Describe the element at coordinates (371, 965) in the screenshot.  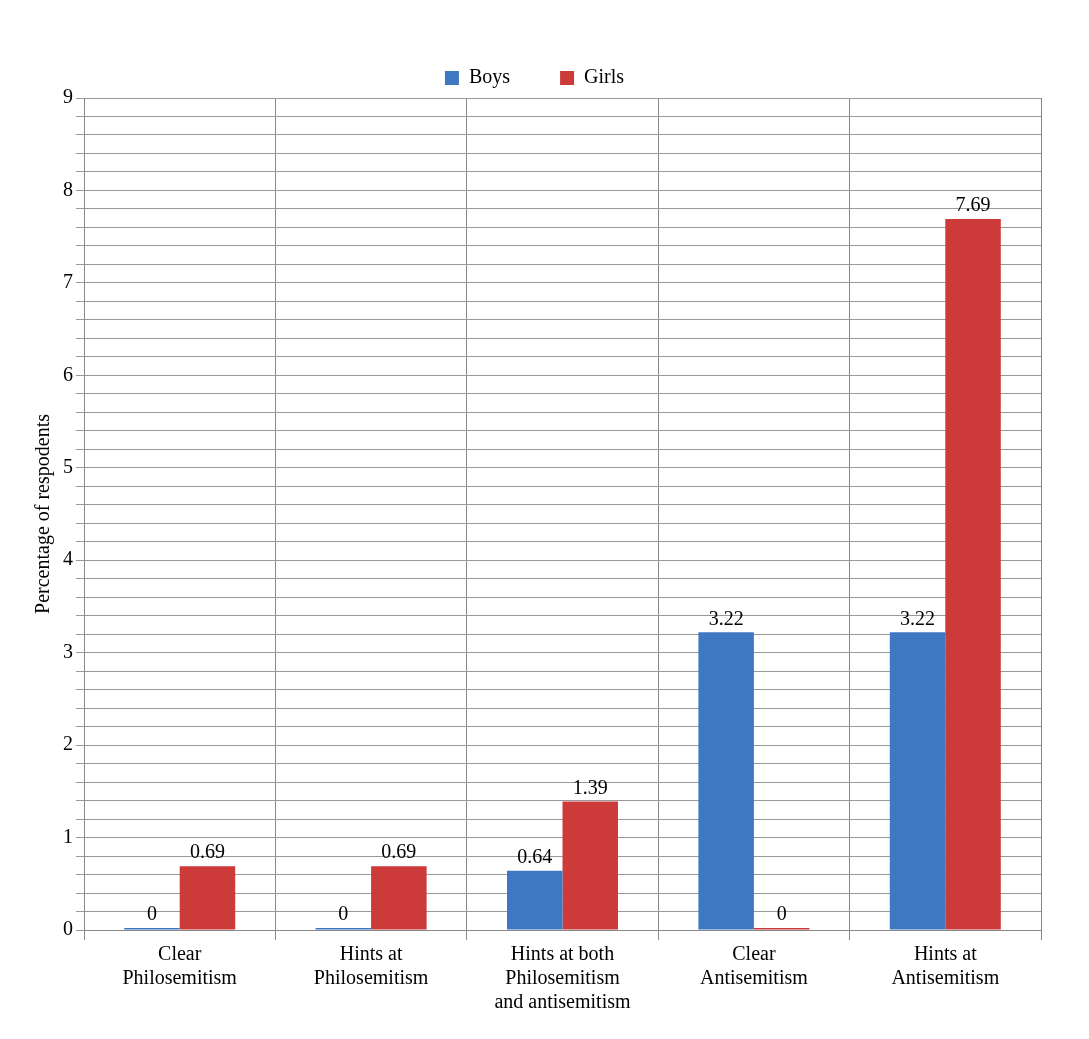
I see `x-tick-label: Hints at Philosemitism` at that location.